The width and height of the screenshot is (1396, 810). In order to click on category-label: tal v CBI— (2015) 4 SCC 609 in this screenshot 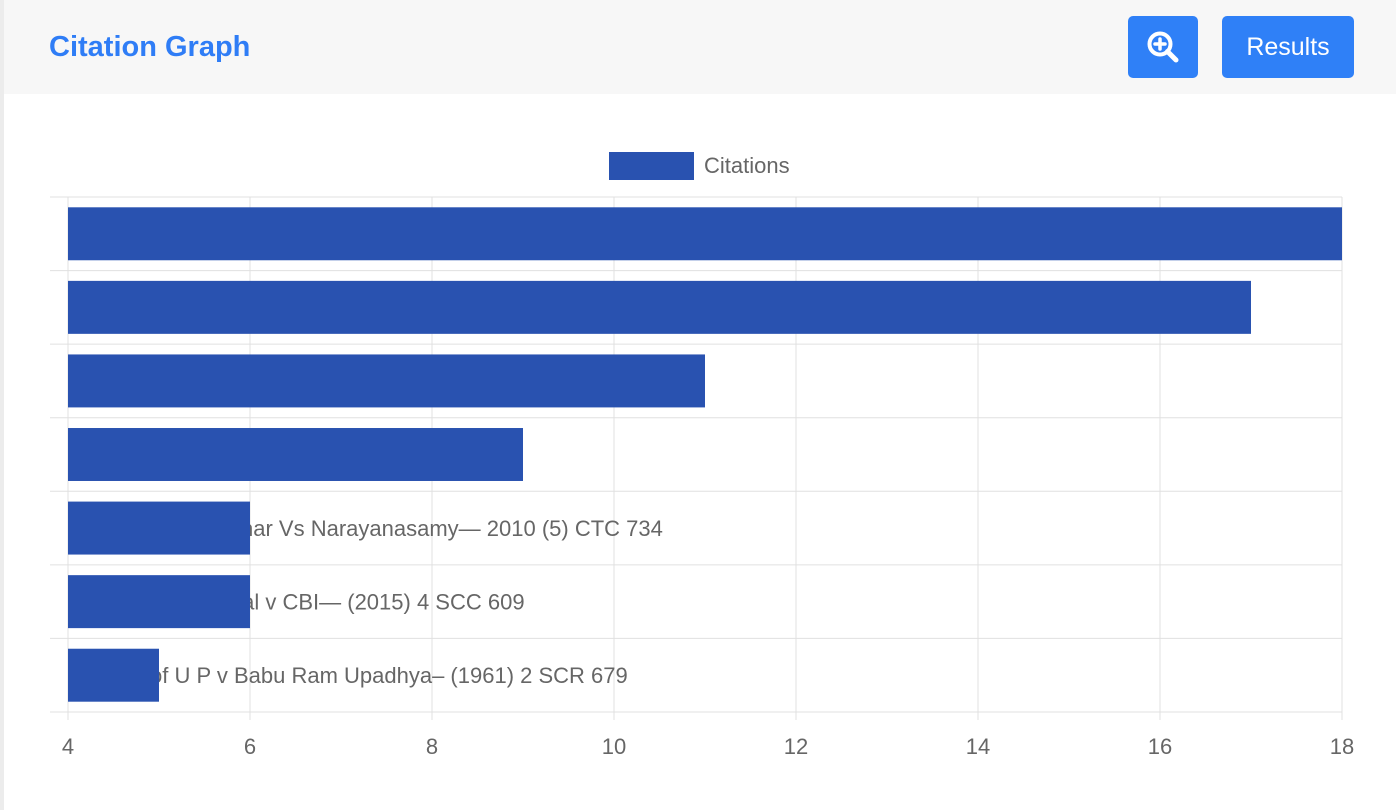, I will do `click(380, 602)`.